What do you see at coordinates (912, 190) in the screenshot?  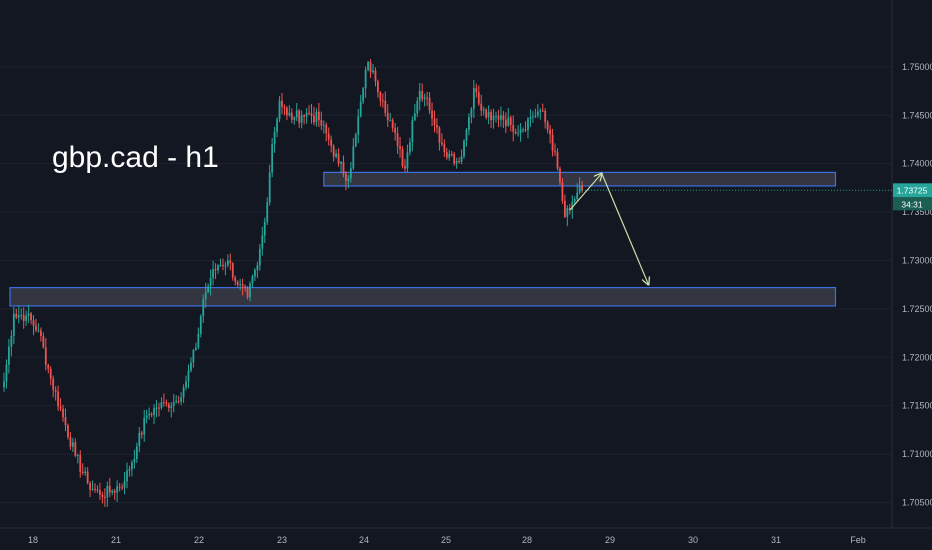 I see `current-price-box` at bounding box center [912, 190].